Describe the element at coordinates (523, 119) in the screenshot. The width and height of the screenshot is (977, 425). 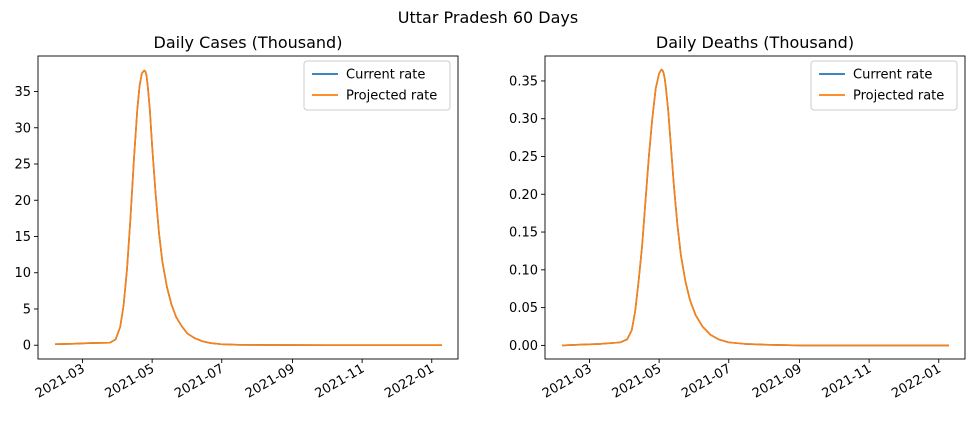
I see `deaths-y-tick-label: 0.30` at that location.